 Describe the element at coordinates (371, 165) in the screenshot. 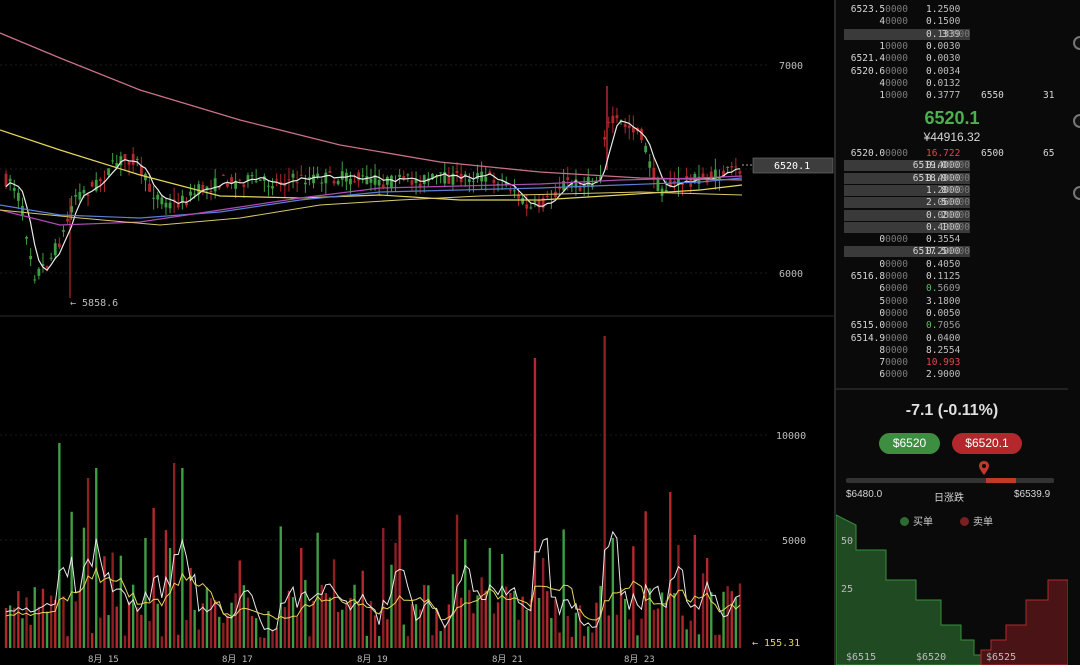

I see `ma-line-mid` at that location.